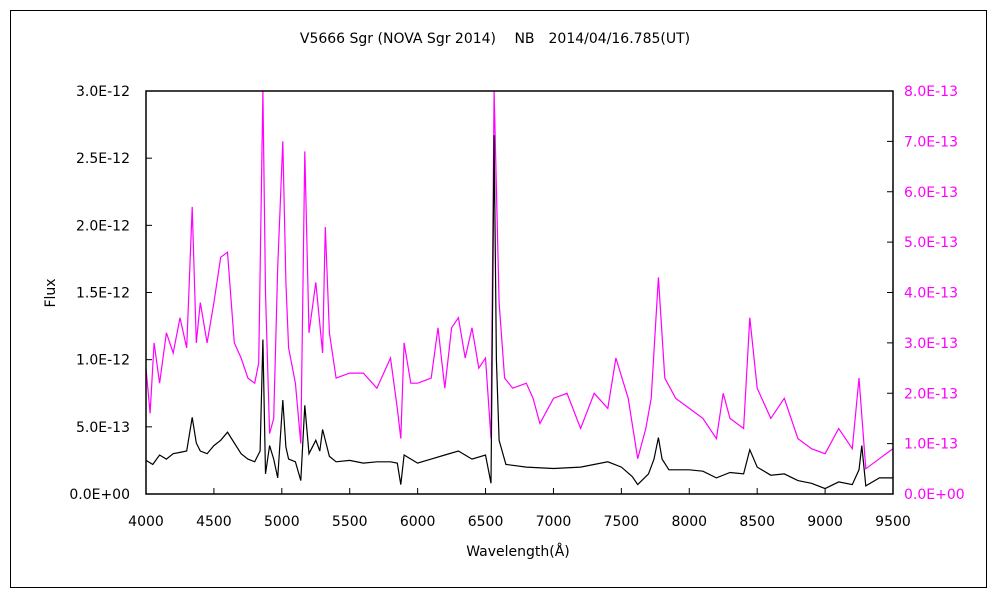 This screenshot has height=600, width=1000. I want to click on y-right-tick-label: 7.0E-13, so click(931, 142).